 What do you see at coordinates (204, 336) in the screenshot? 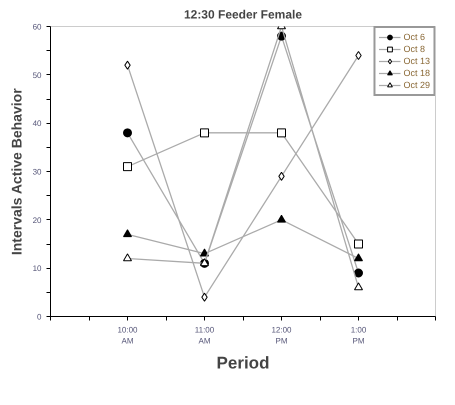
I see `x-tick-label: 11:00 AM` at bounding box center [204, 336].